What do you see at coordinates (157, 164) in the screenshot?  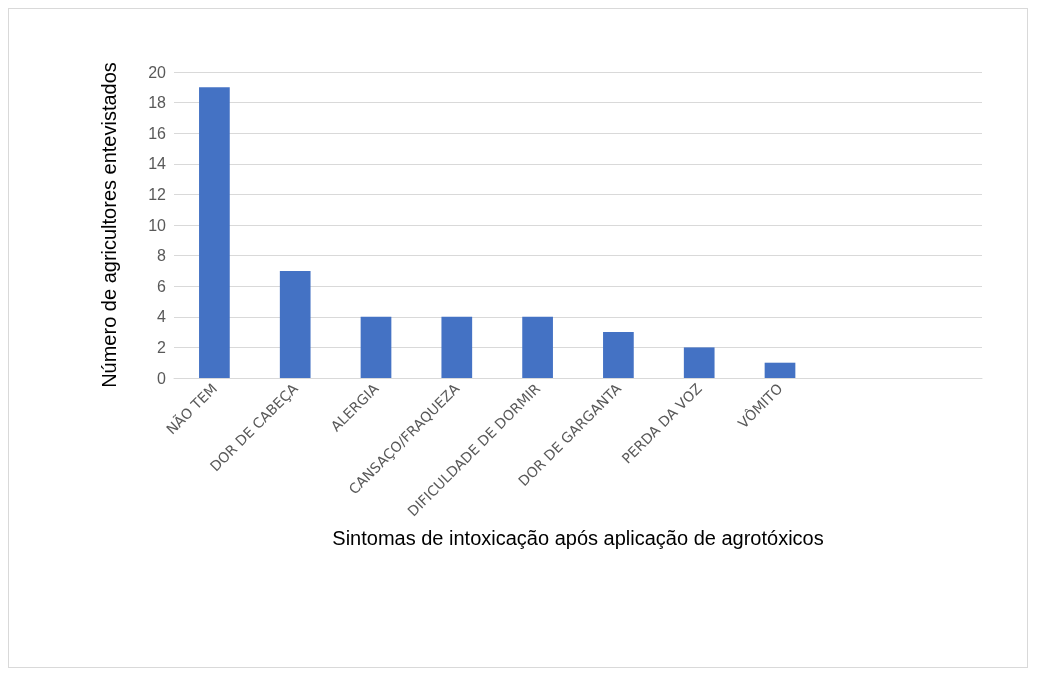 I see `y-tick-label: 14` at bounding box center [157, 164].